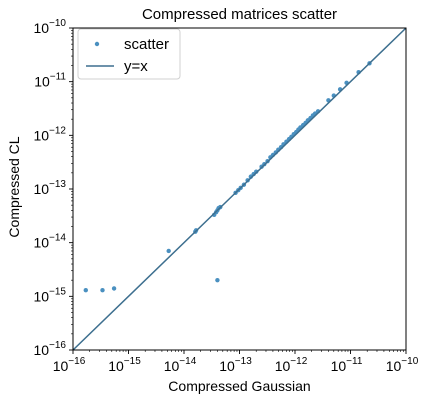 The height and width of the screenshot is (401, 434). I want to click on legend-label-yx: y=x, so click(136, 66).